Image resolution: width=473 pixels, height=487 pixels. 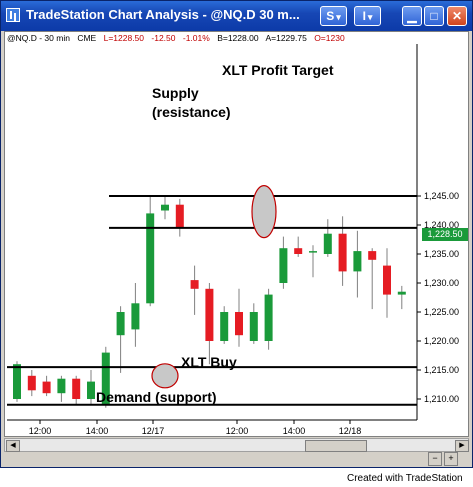 I want to click on footer-credit: Created with TradeStation, so click(x=405, y=478).